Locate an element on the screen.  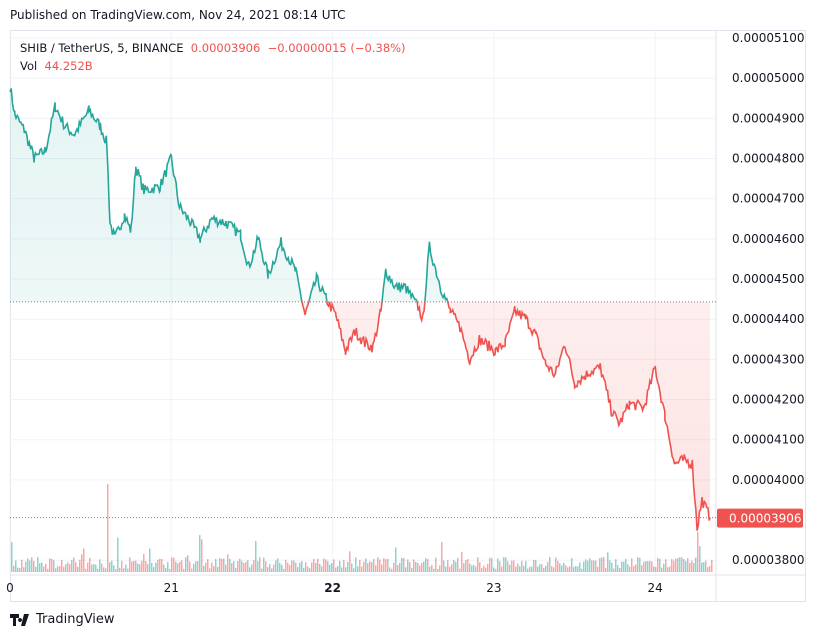
tradingview-logo: TradingView is located at coordinates (62, 619).